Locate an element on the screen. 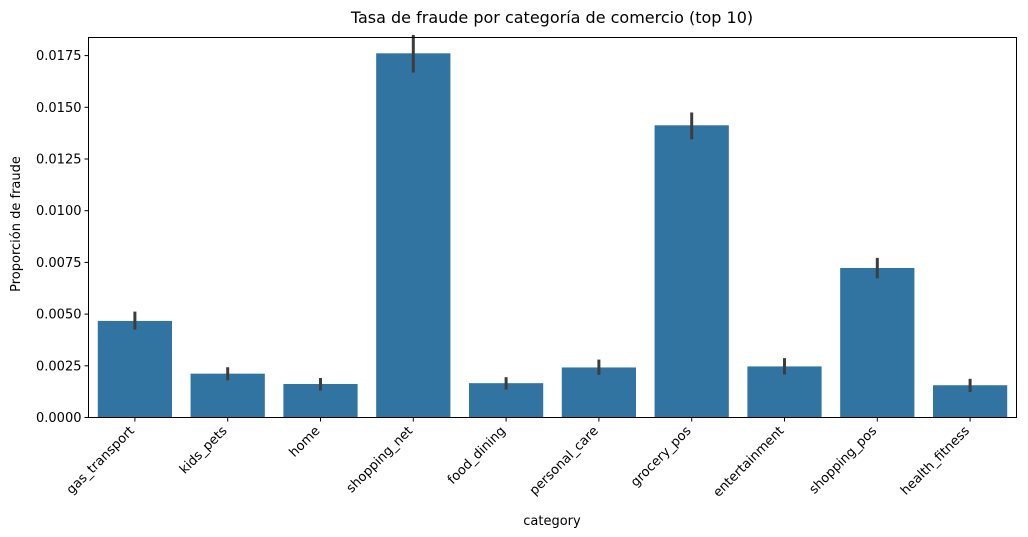 The height and width of the screenshot is (537, 1028). x-tick-label: grocery_pos is located at coordinates (661, 457).